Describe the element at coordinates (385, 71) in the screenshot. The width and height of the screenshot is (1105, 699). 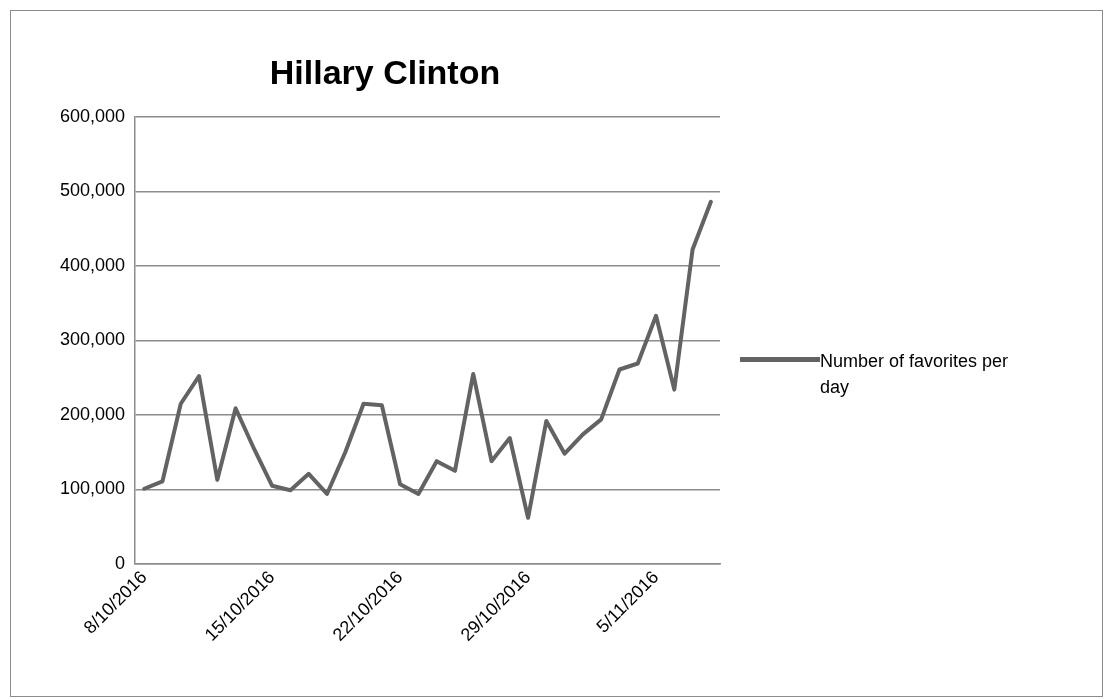
I see `chart-title: Hillary Clinton` at that location.